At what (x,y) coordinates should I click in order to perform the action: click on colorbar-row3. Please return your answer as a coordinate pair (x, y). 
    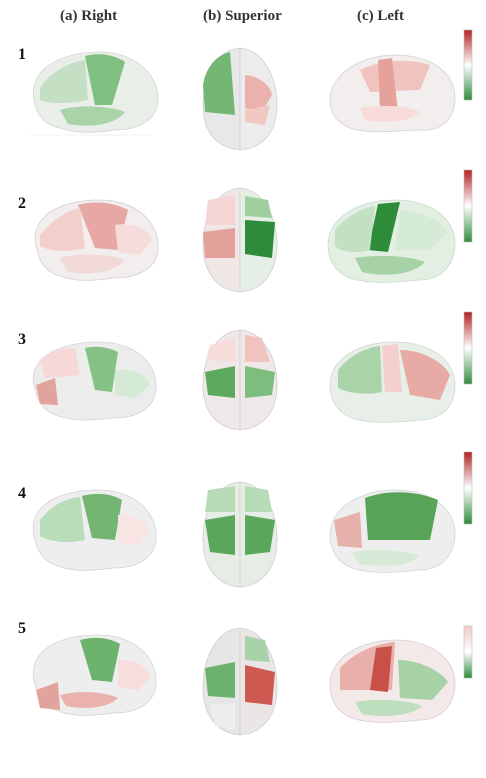
    Looking at the image, I should click on (468, 348).